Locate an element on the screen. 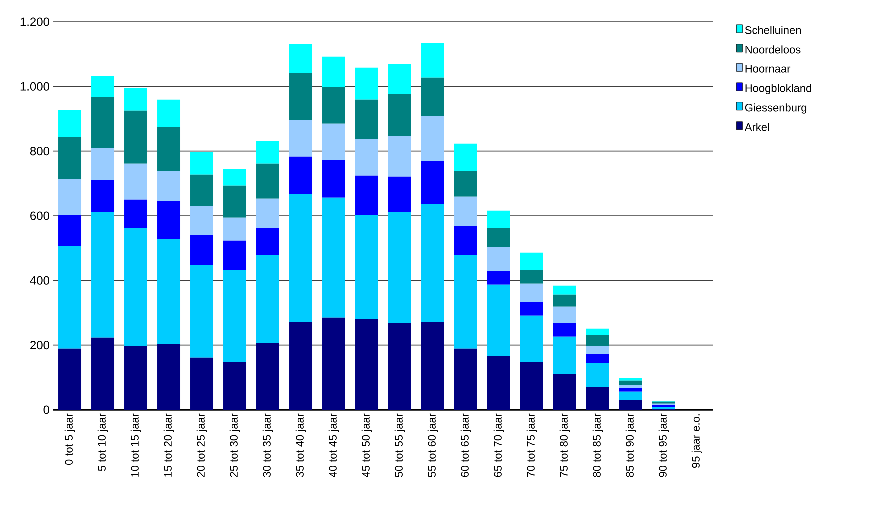  x-tick-label: 45 tot 50 jaar is located at coordinates (367, 446).